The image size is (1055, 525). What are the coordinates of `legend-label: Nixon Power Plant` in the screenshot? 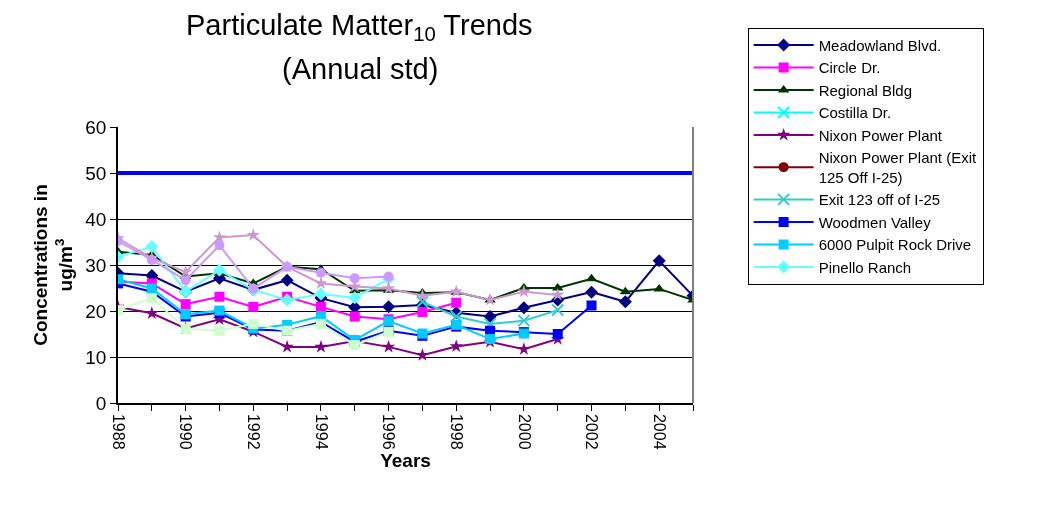 It's located at (880, 135).